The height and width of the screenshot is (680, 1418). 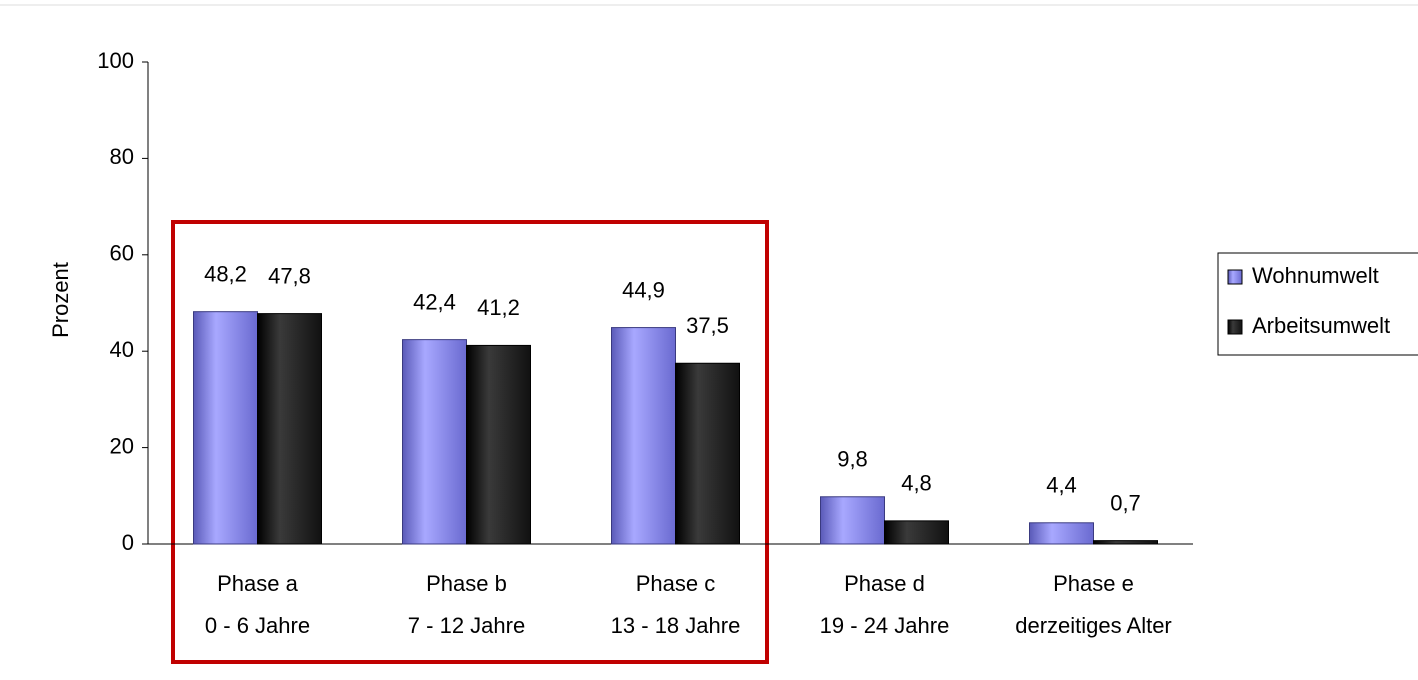 I want to click on value-label: 4,4, so click(x=1061, y=485).